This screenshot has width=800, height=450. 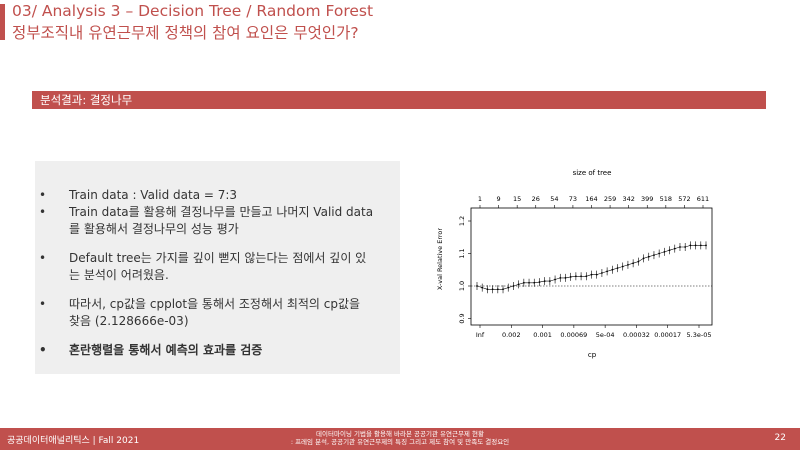 I want to click on x-tick-label: 0.002, so click(x=511, y=335).